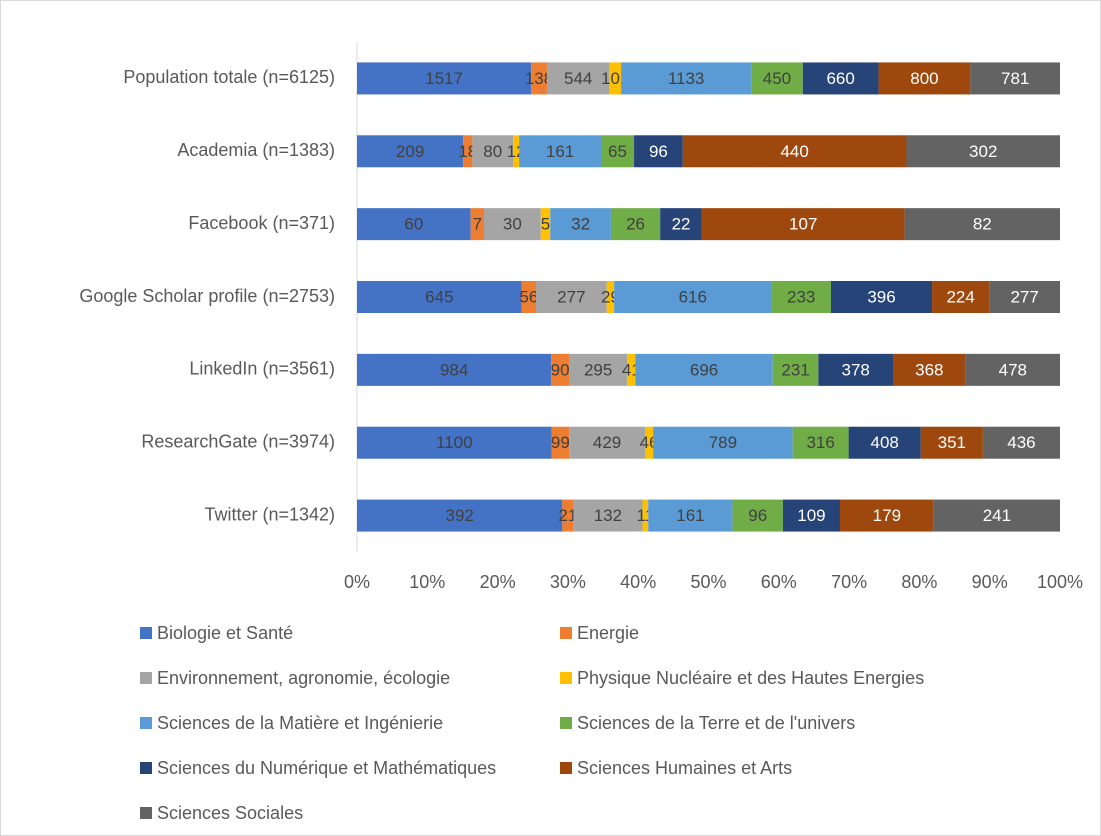 The image size is (1101, 836). What do you see at coordinates (269, 514) in the screenshot?
I see `y-tick-label: Twitter (n=1342)` at bounding box center [269, 514].